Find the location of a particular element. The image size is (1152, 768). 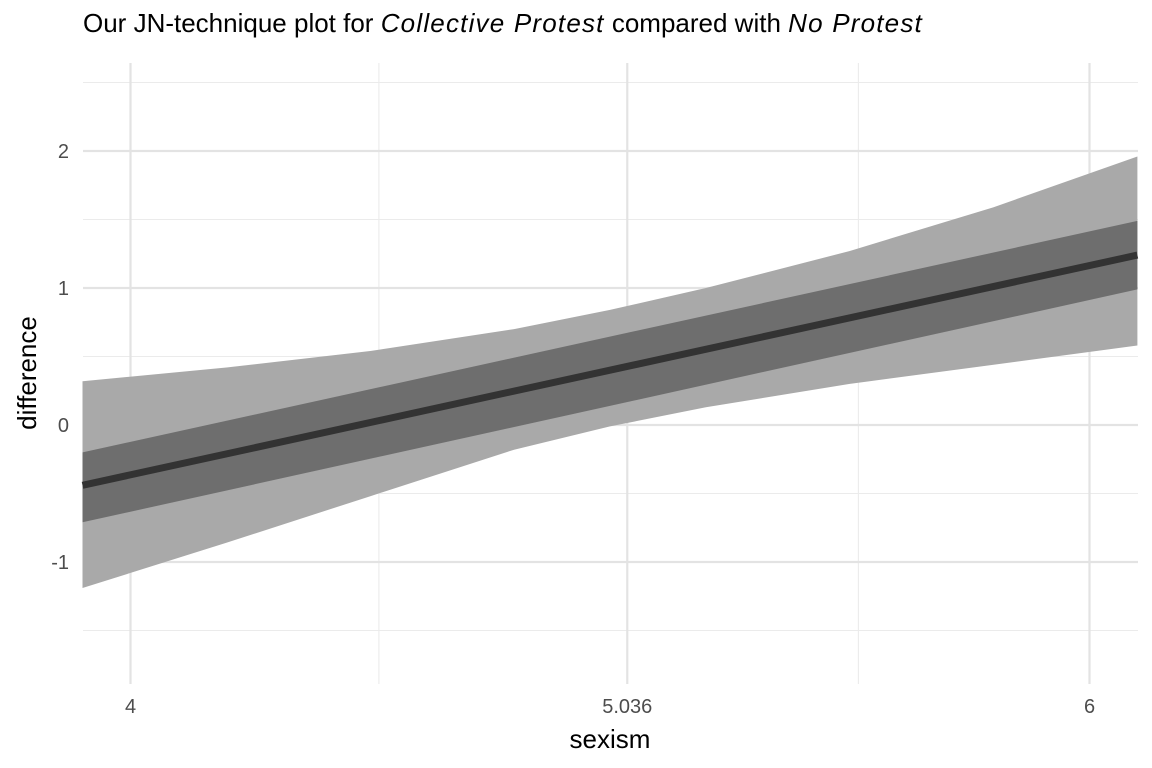

y-tick-label: 2 is located at coordinates (63, 152).